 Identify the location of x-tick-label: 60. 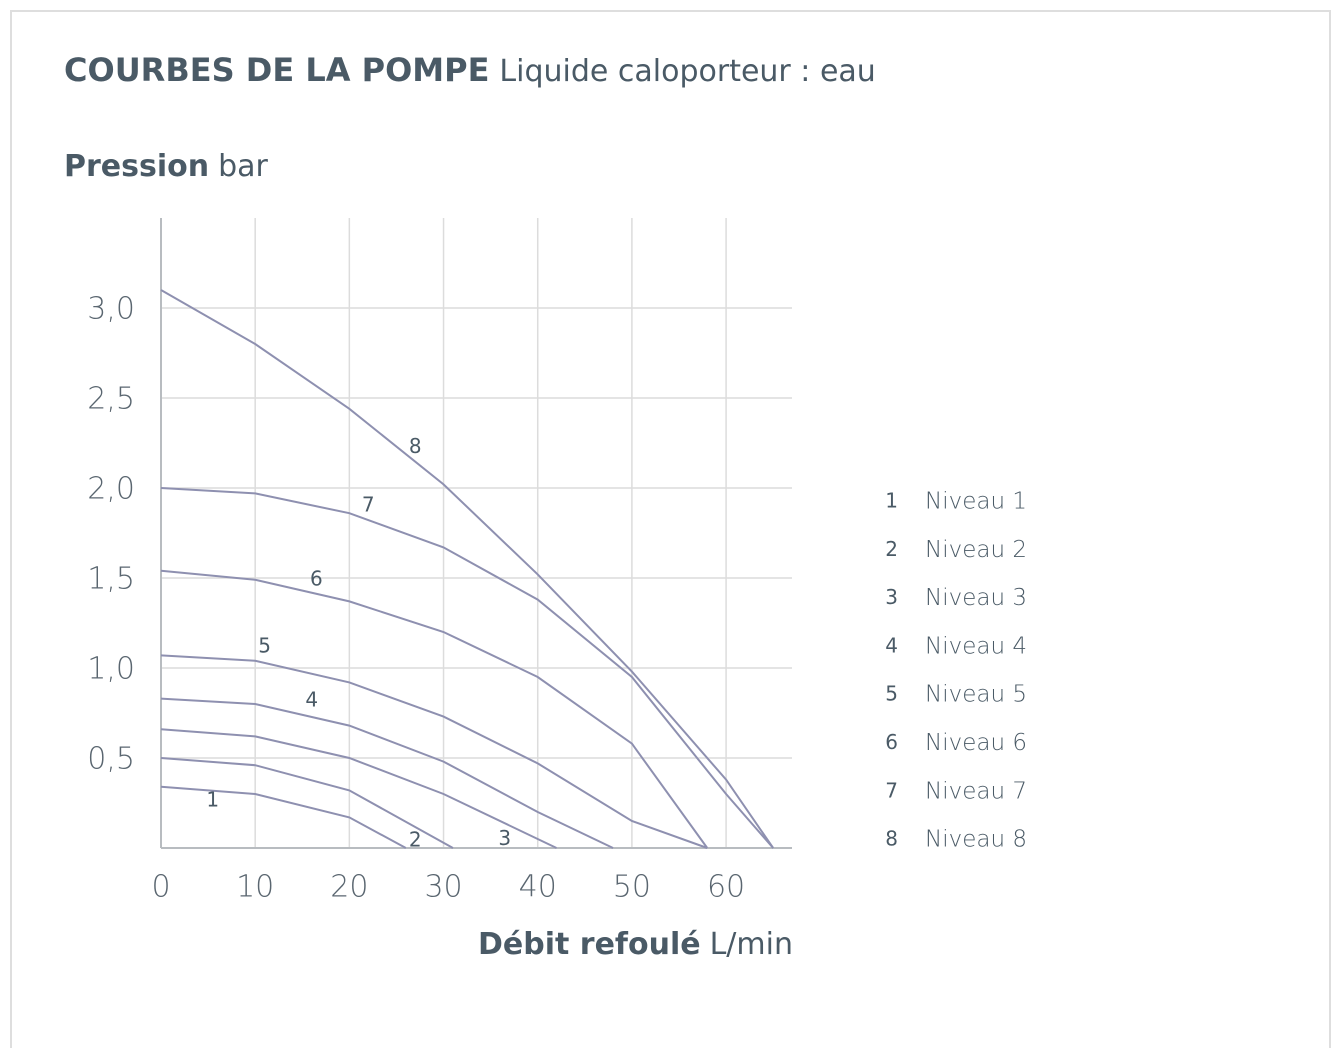
(726, 887).